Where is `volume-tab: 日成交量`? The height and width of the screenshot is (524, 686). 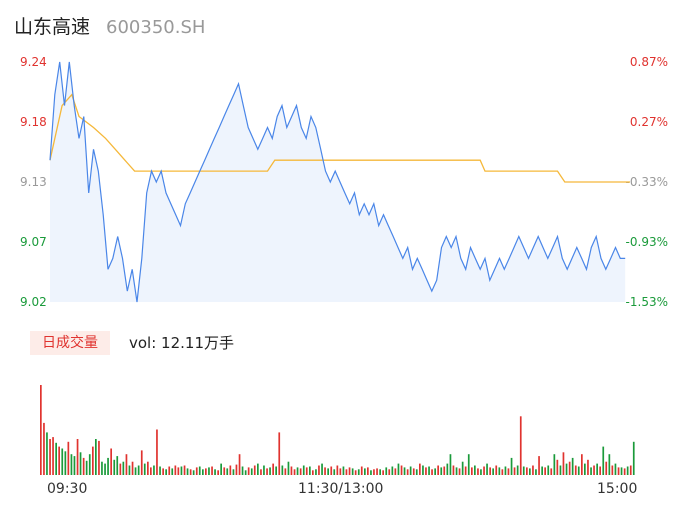 volume-tab: 日成交量 is located at coordinates (70, 343).